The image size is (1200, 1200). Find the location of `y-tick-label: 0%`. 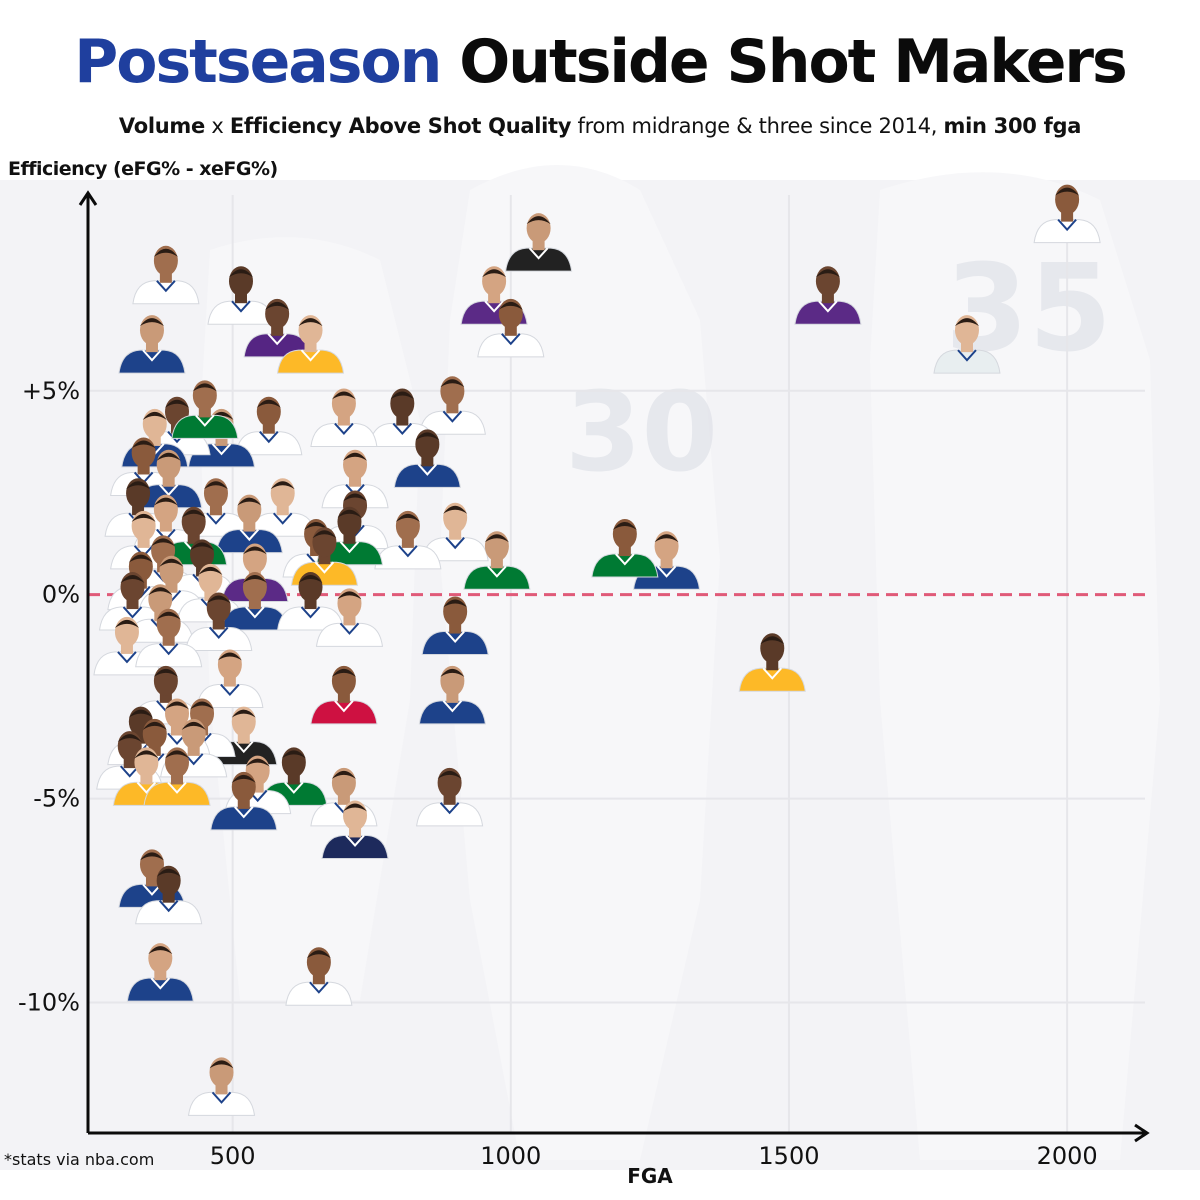

y-tick-label: 0% is located at coordinates (61, 595).